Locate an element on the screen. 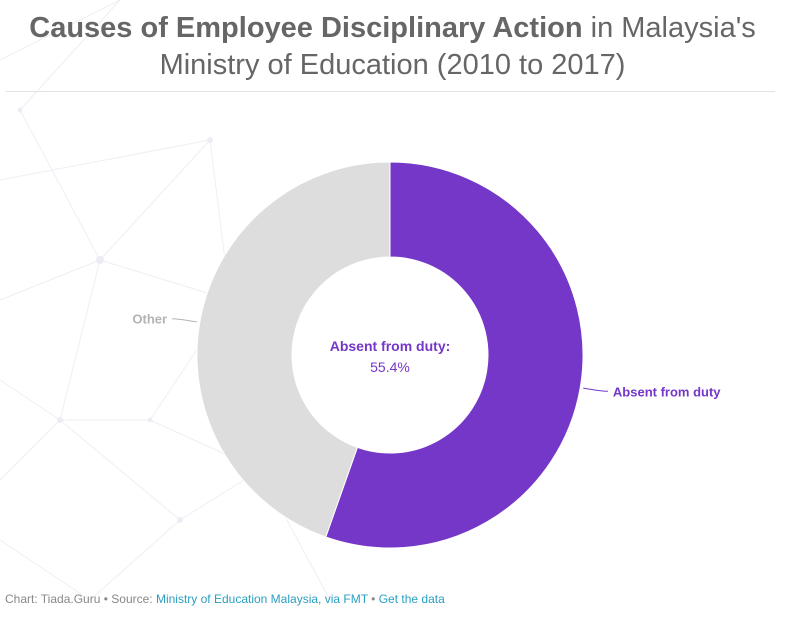  slice-label-absent-from-duty: Absent from duty is located at coordinates (667, 391).